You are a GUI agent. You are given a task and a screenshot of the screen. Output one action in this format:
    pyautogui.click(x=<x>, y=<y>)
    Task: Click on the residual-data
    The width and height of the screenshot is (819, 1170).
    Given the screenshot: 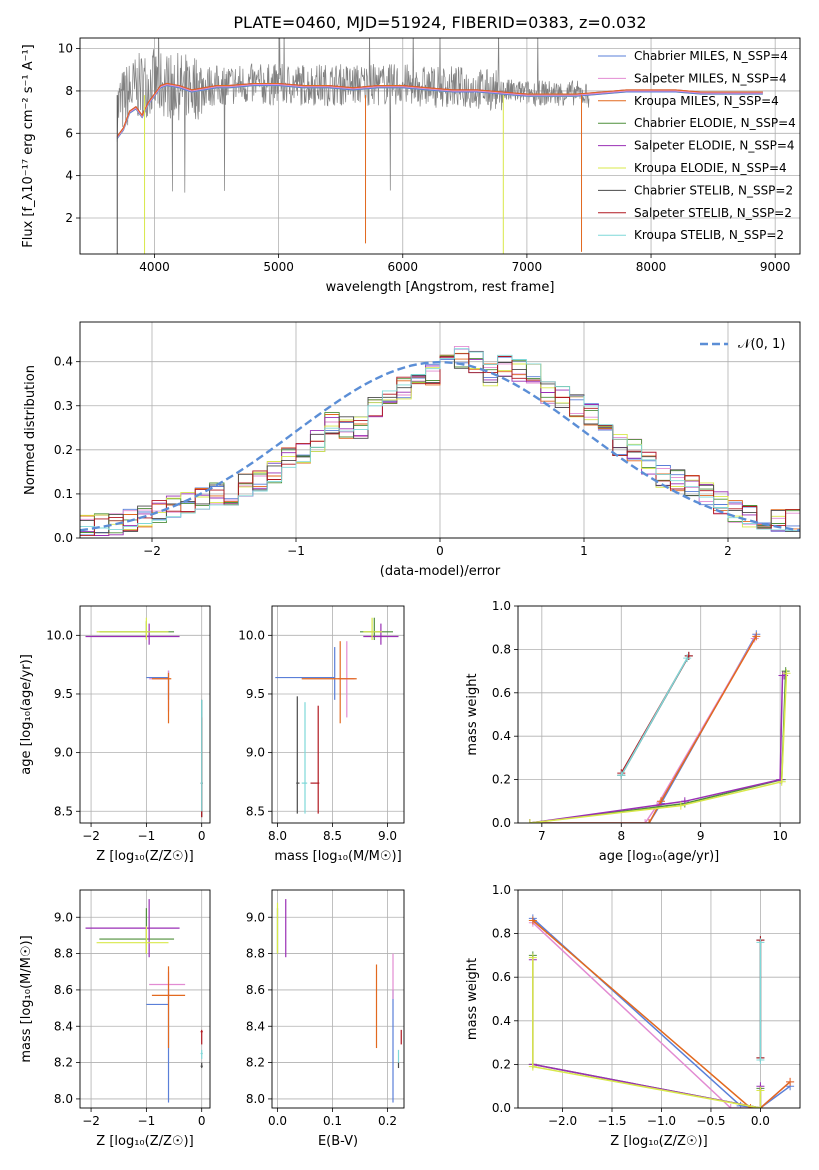 What is the action you would take?
    pyautogui.click(x=440, y=440)
    